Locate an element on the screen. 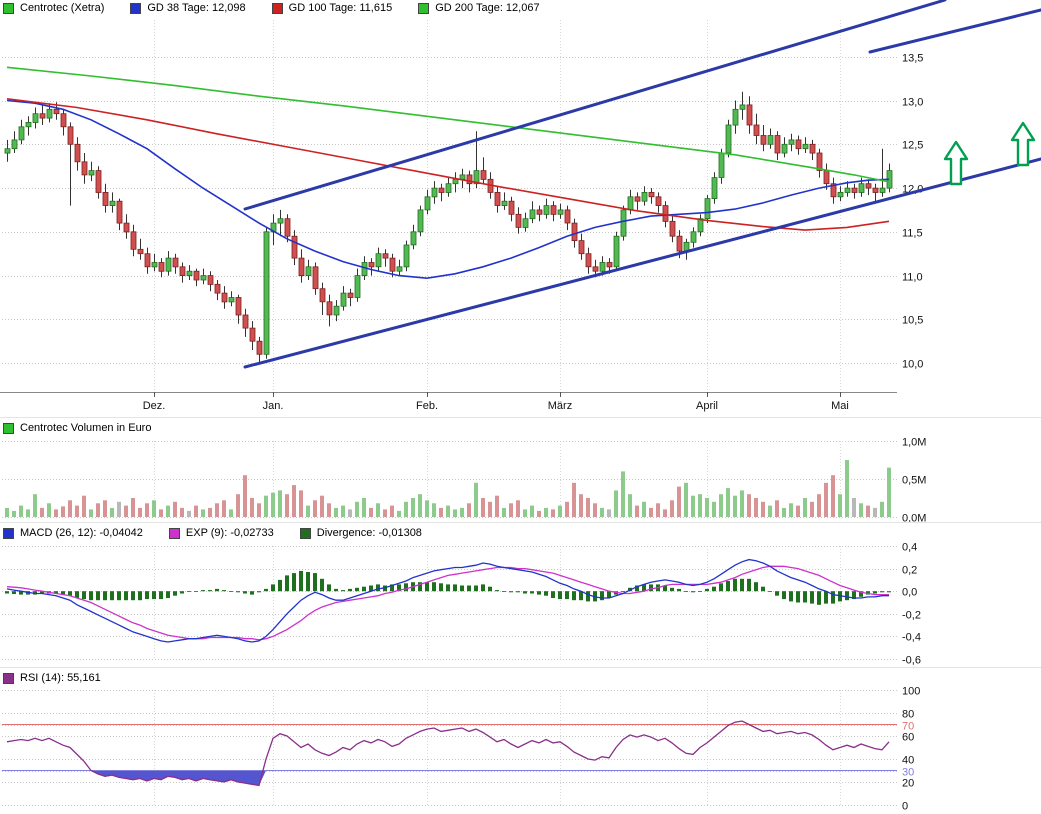 The height and width of the screenshot is (814, 1041). svg-text: 13,5 is located at coordinates (912, 59).